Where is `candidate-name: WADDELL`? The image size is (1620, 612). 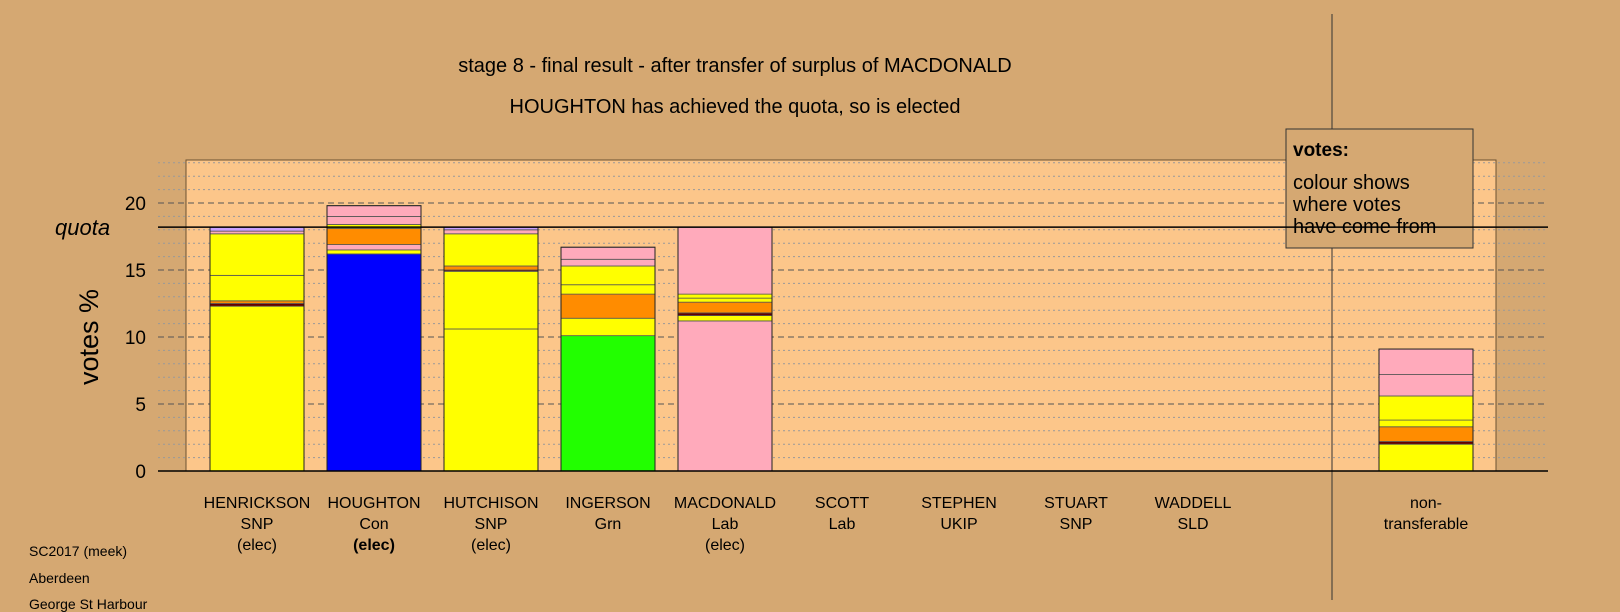
candidate-name: WADDELL is located at coordinates (1193, 503).